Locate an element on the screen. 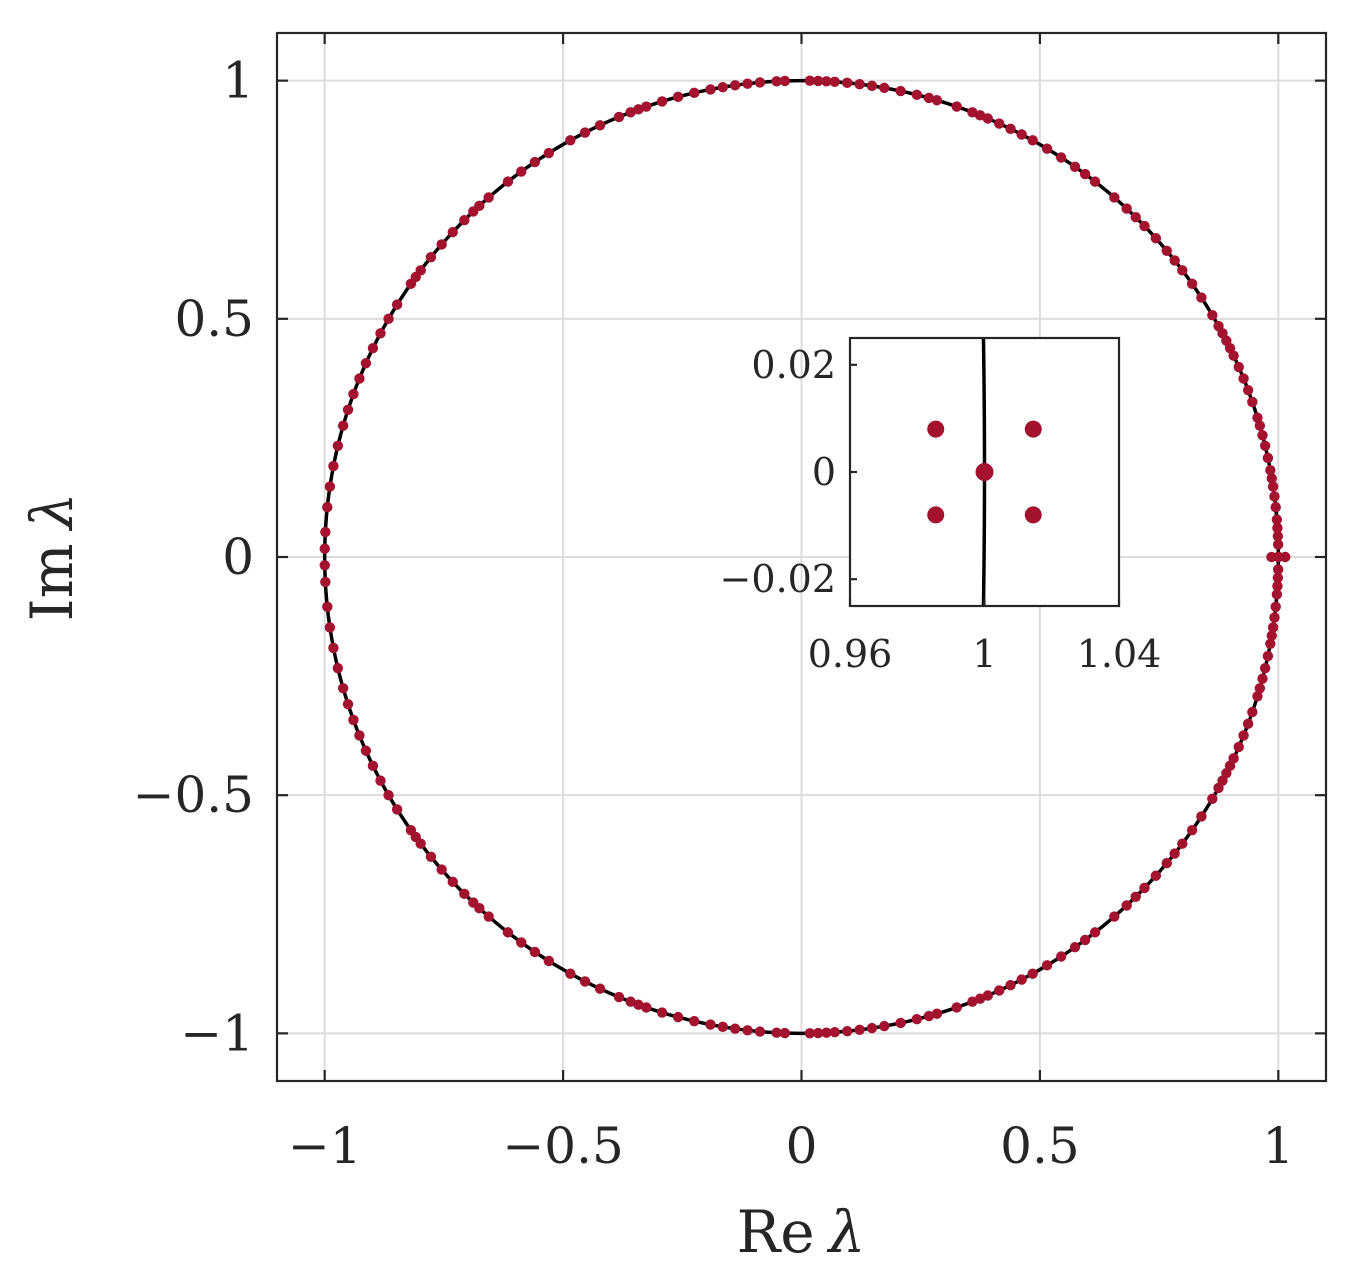 This screenshot has height=1283, width=1363. x-axis-label-lambda: λ is located at coordinates (846, 1232).